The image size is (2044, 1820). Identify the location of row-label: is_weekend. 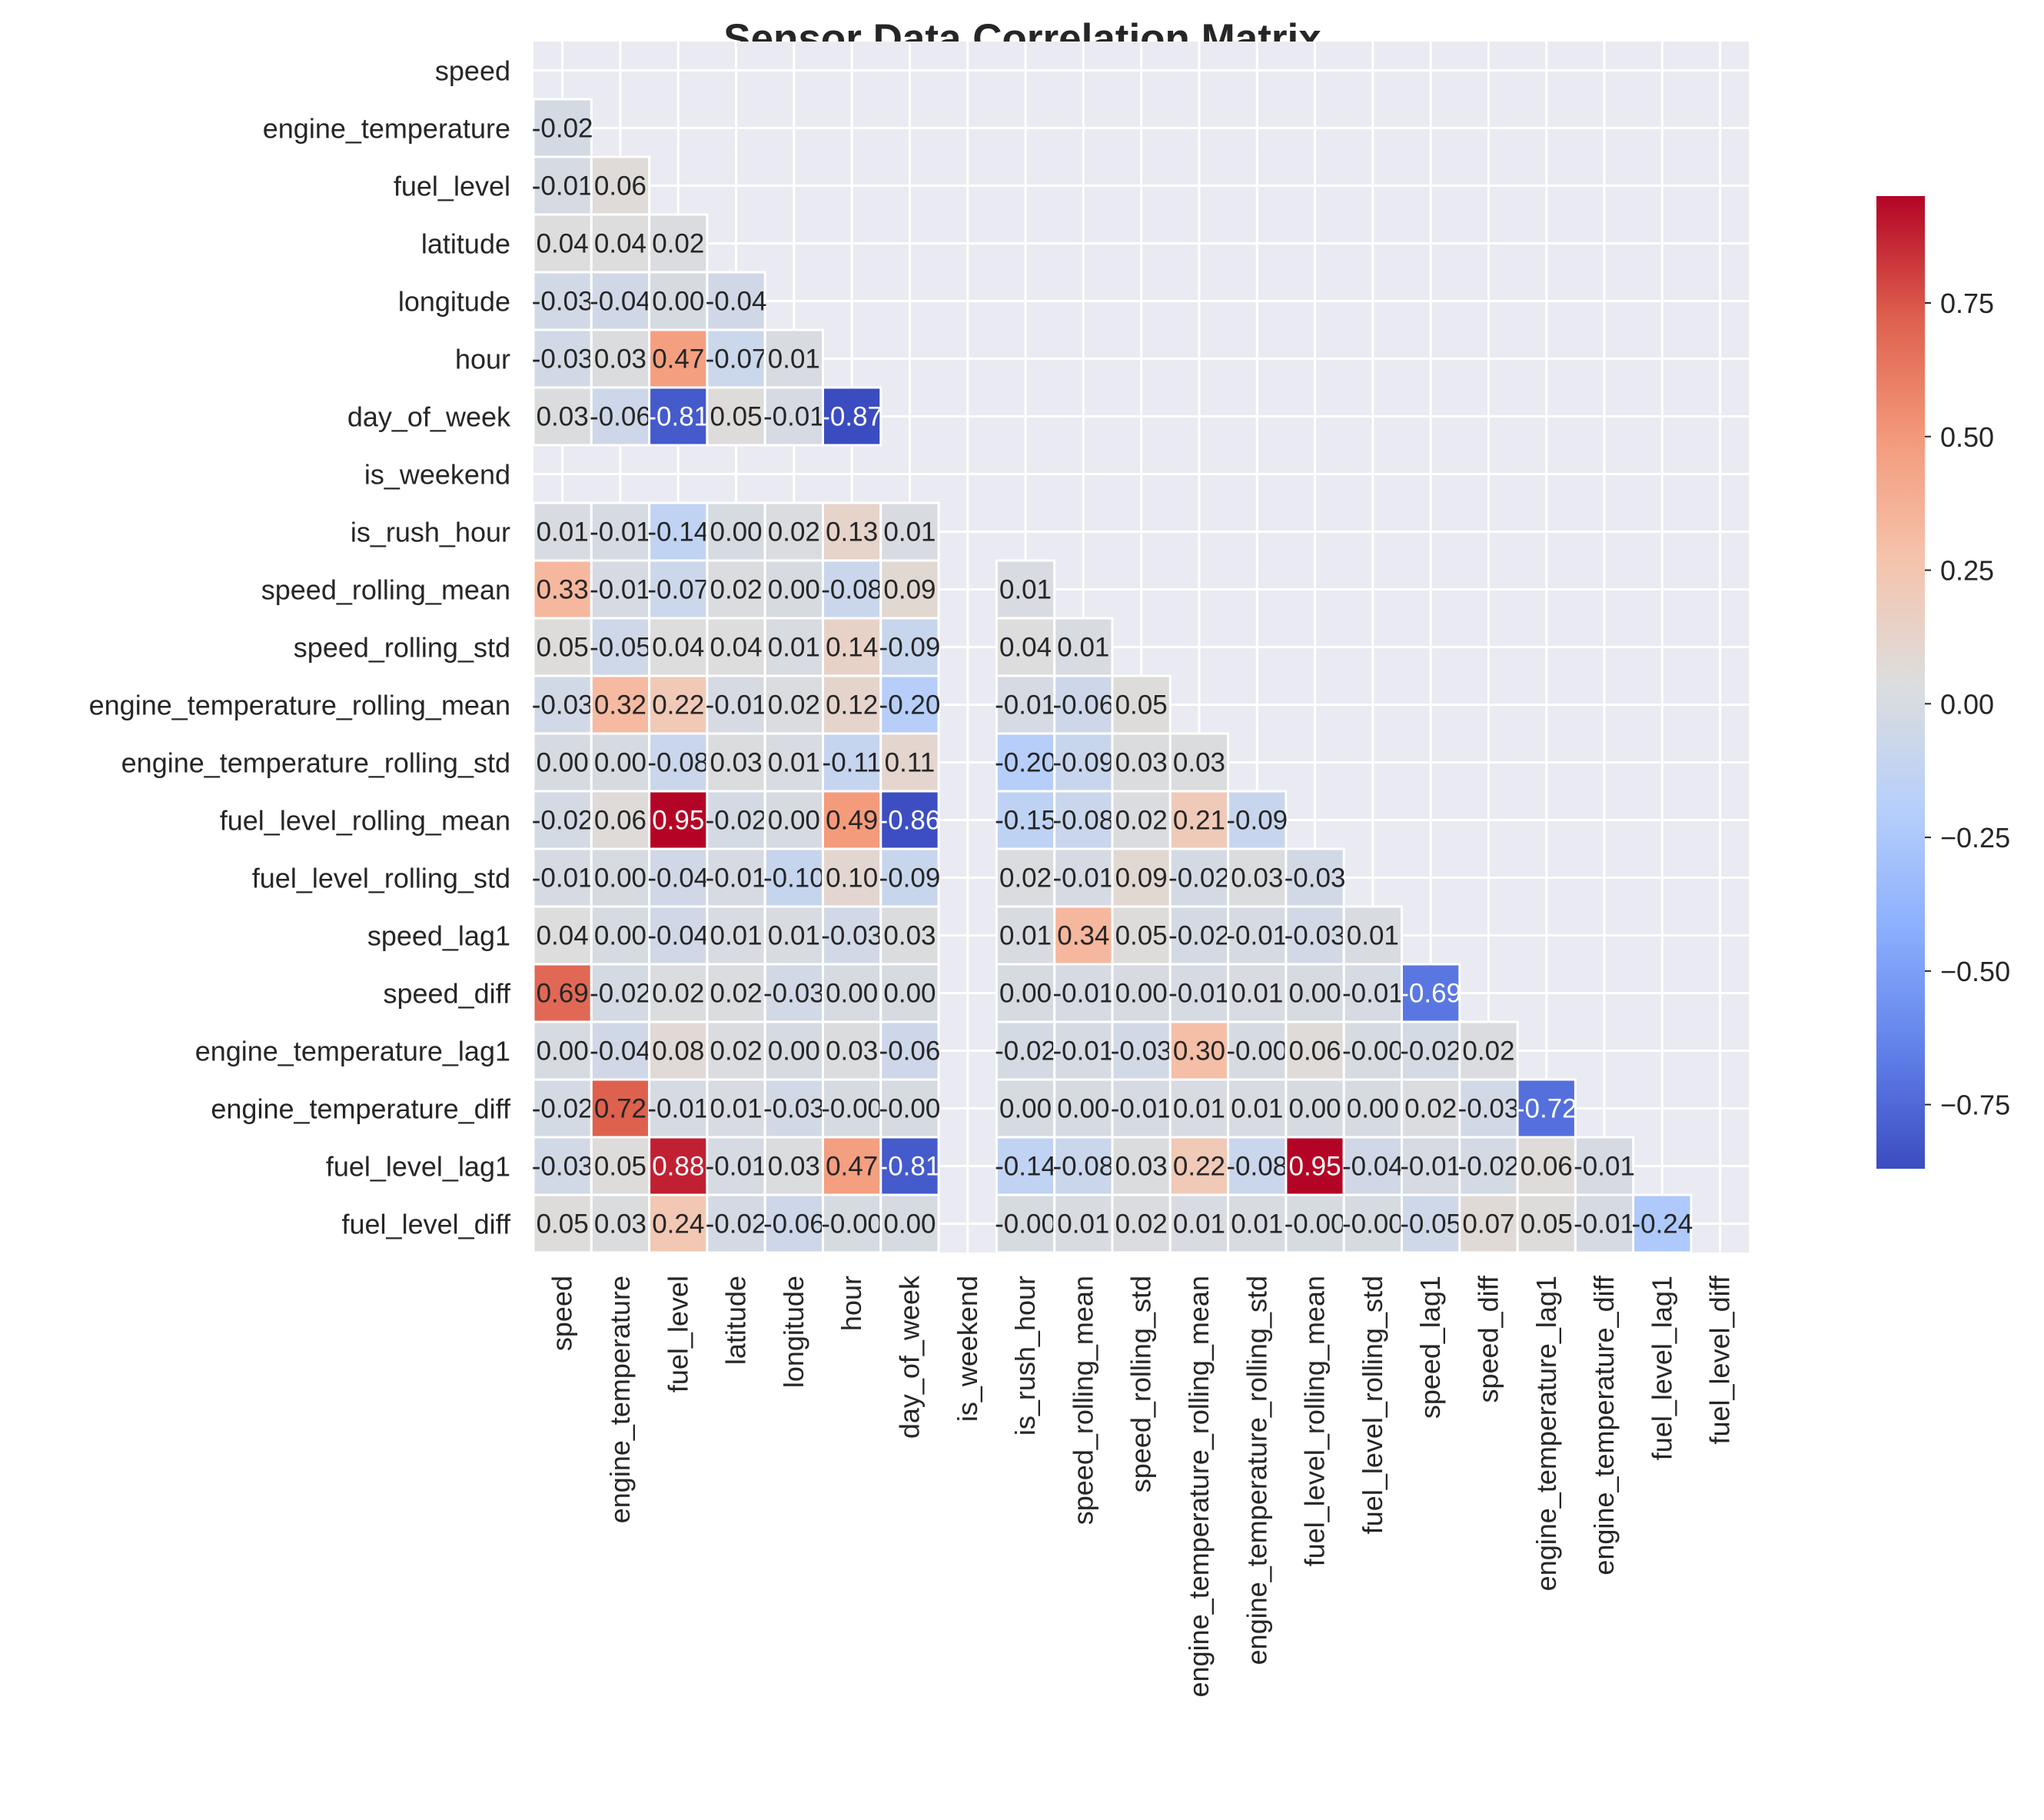
(437, 475).